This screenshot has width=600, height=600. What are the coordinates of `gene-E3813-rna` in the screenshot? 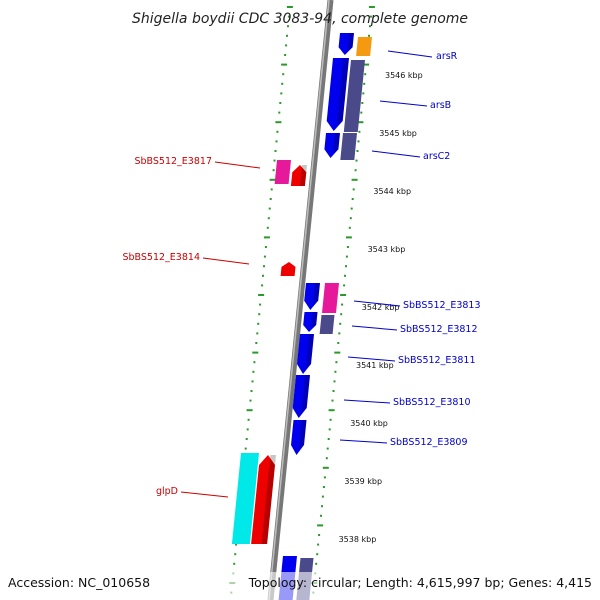 It's located at (330, 298).